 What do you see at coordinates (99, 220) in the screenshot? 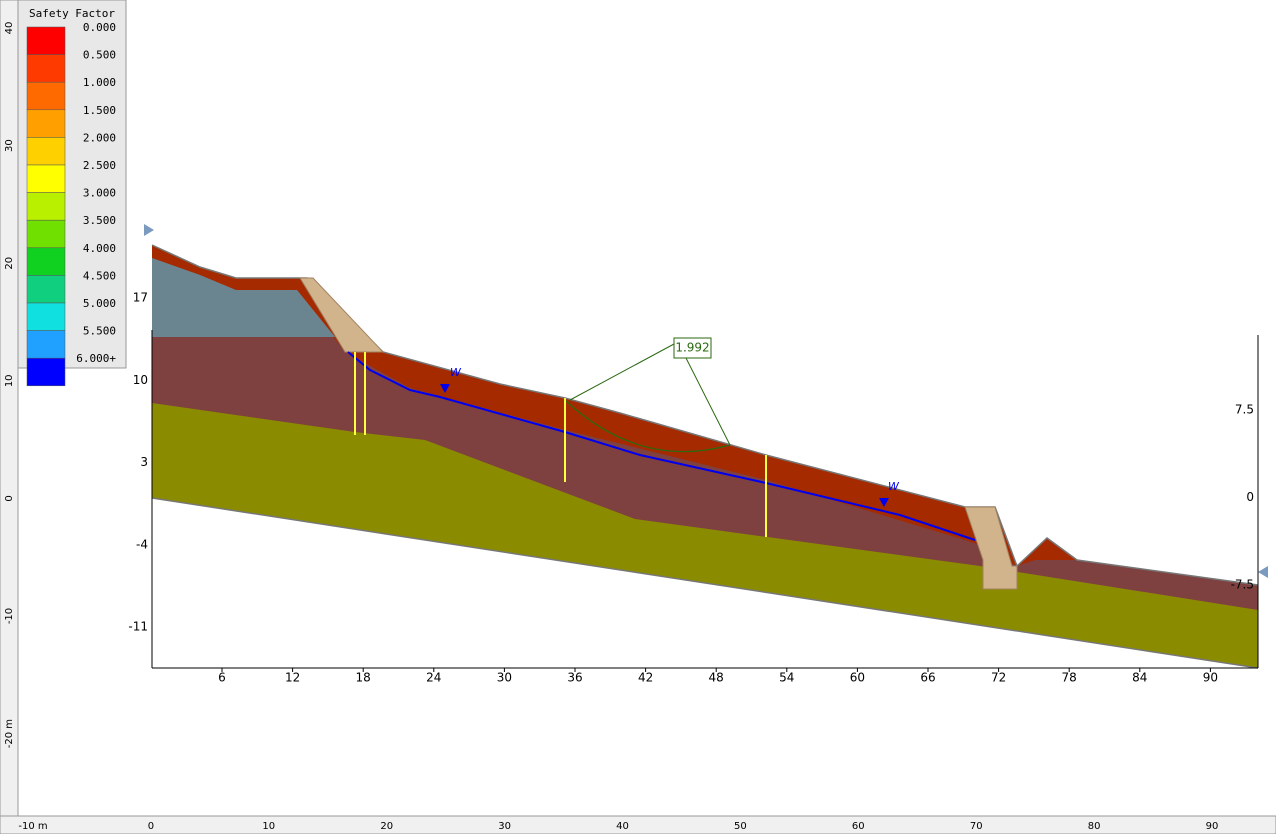
I see `legend-label: 3.500` at bounding box center [99, 220].